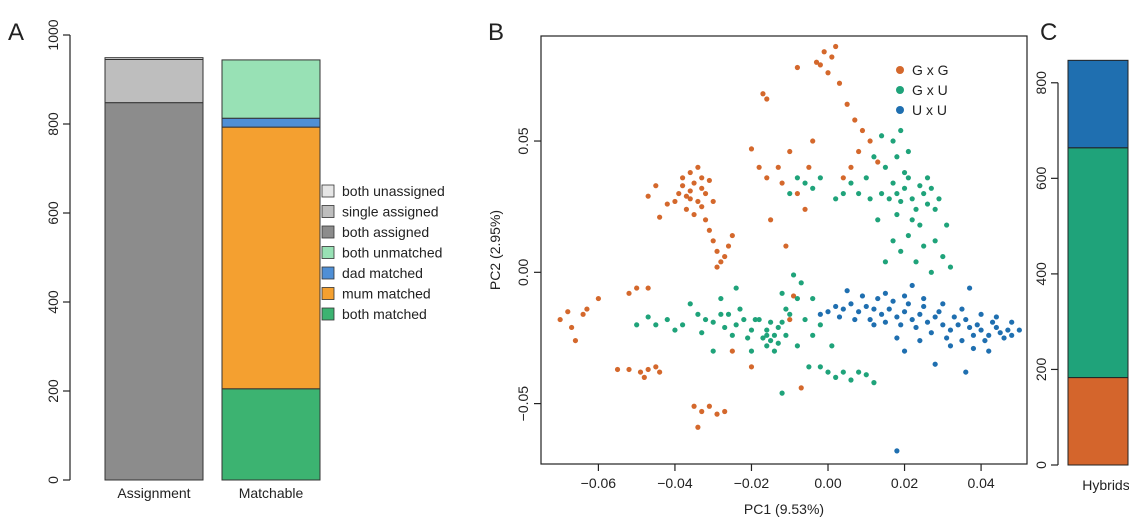 The width and height of the screenshot is (1129, 519). What do you see at coordinates (16, 32) in the screenshot?
I see `panel-letter-a: A` at bounding box center [16, 32].